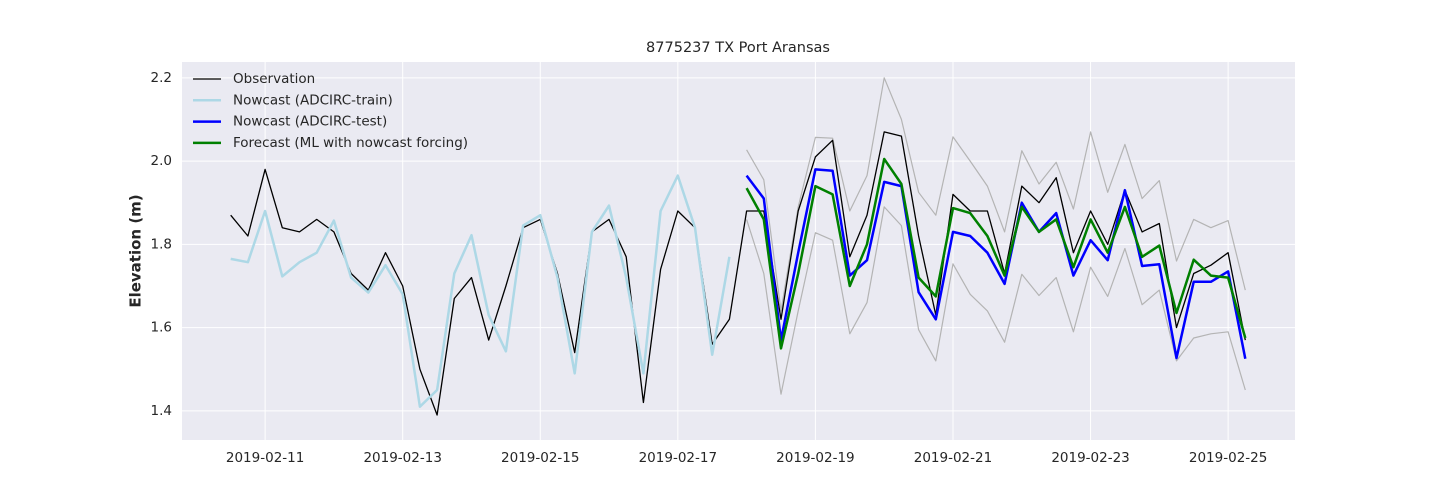  Describe the element at coordinates (313, 100) in the screenshot. I see `legend-label: Nowcast (ADCIRC-train)` at that location.